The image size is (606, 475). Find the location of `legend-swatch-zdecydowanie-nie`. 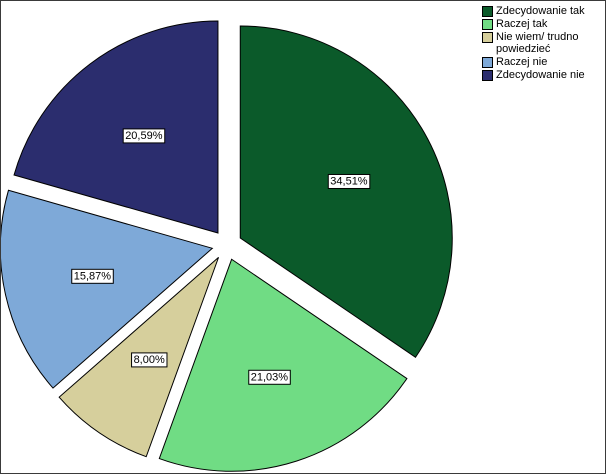

legend-swatch-zdecydowanie-nie is located at coordinates (487, 75).